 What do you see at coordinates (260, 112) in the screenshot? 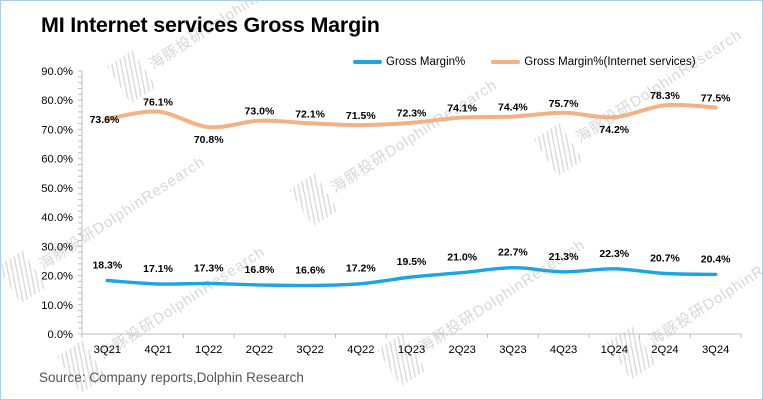
I see `svg-text: 73.0%` at bounding box center [260, 112].